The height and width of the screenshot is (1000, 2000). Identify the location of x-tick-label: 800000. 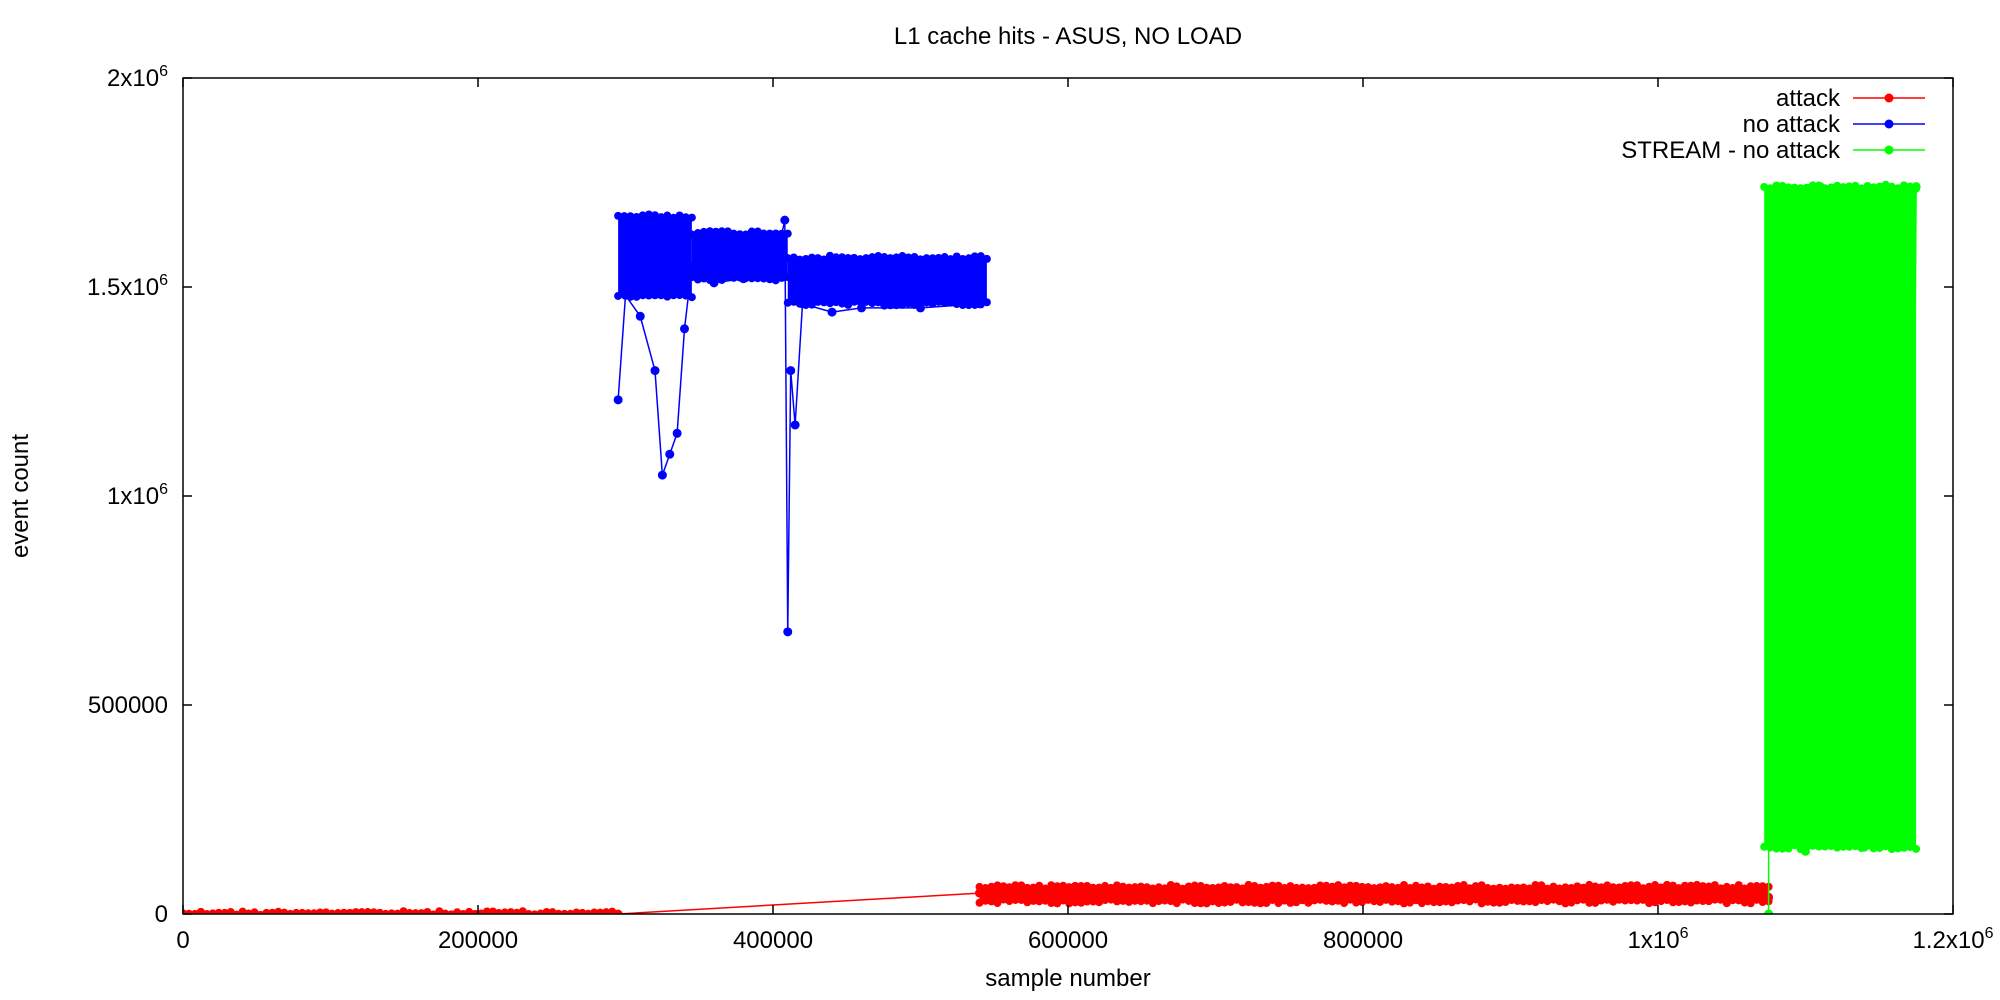
(1363, 940).